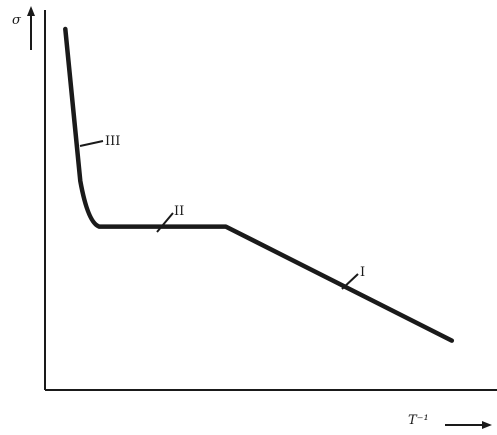 The image size is (497, 435). What do you see at coordinates (350, 281) in the screenshot?
I see `region-i-leader` at bounding box center [350, 281].